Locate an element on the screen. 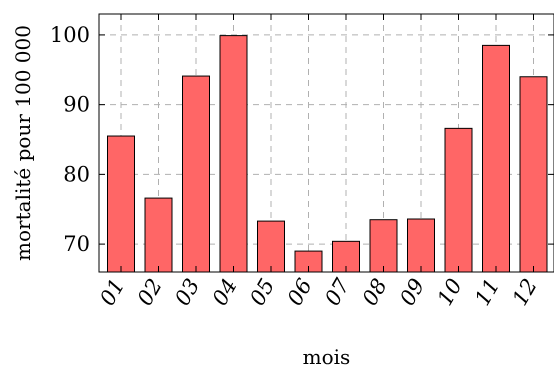  y-tick-label: 100 is located at coordinates (70, 35).